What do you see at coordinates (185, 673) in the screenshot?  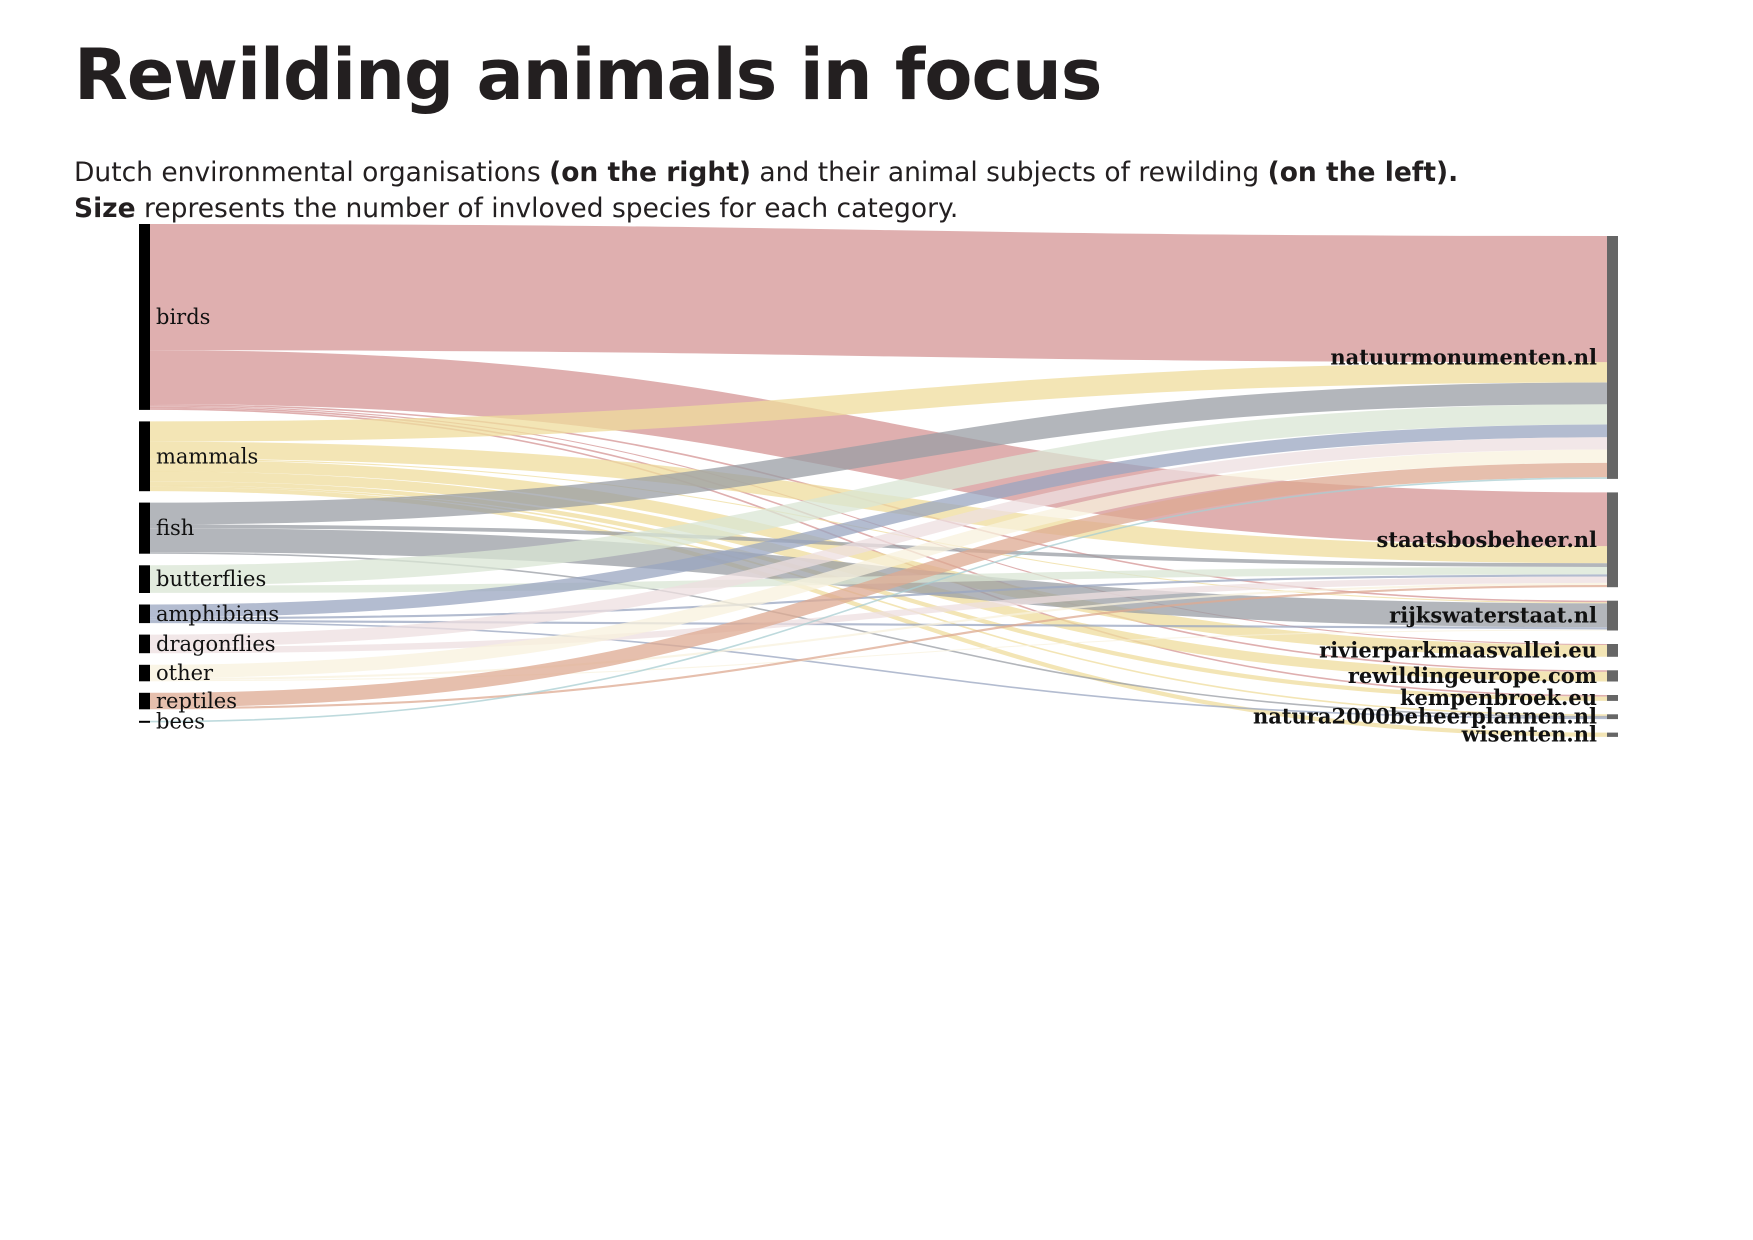 I see `source-label-other: other` at bounding box center [185, 673].